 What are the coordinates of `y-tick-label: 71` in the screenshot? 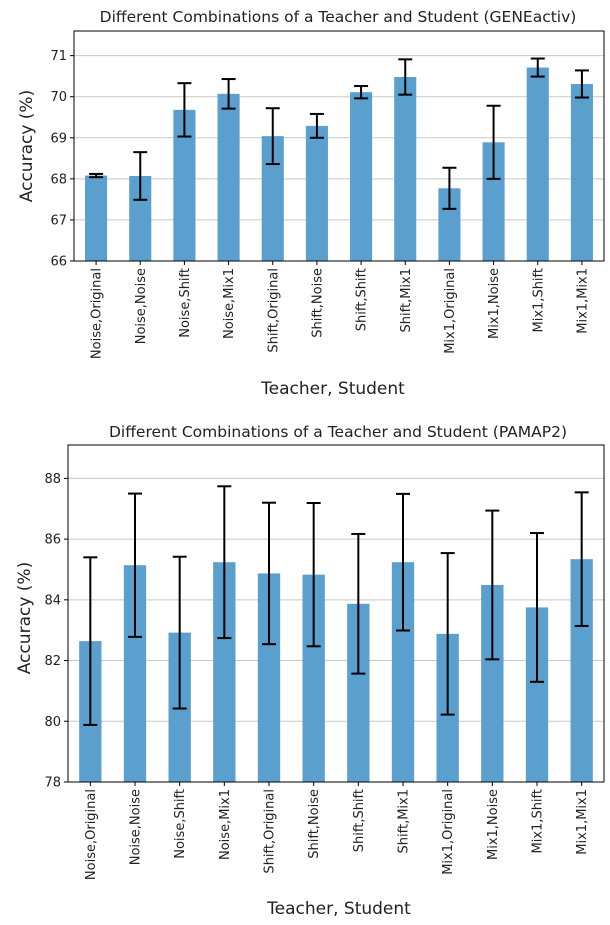 It's located at (58, 56).